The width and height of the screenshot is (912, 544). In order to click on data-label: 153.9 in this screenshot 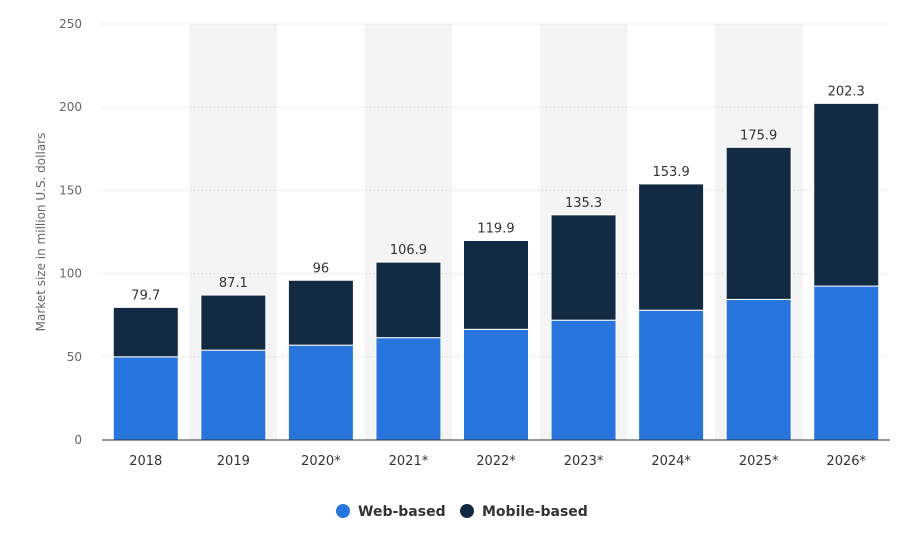, I will do `click(671, 172)`.